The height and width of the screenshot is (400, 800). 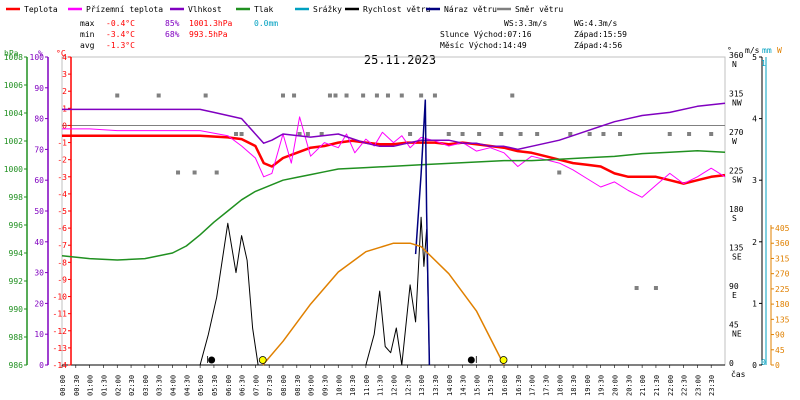 I want to click on x-tick-label: 15:30, so click(x=491, y=385).